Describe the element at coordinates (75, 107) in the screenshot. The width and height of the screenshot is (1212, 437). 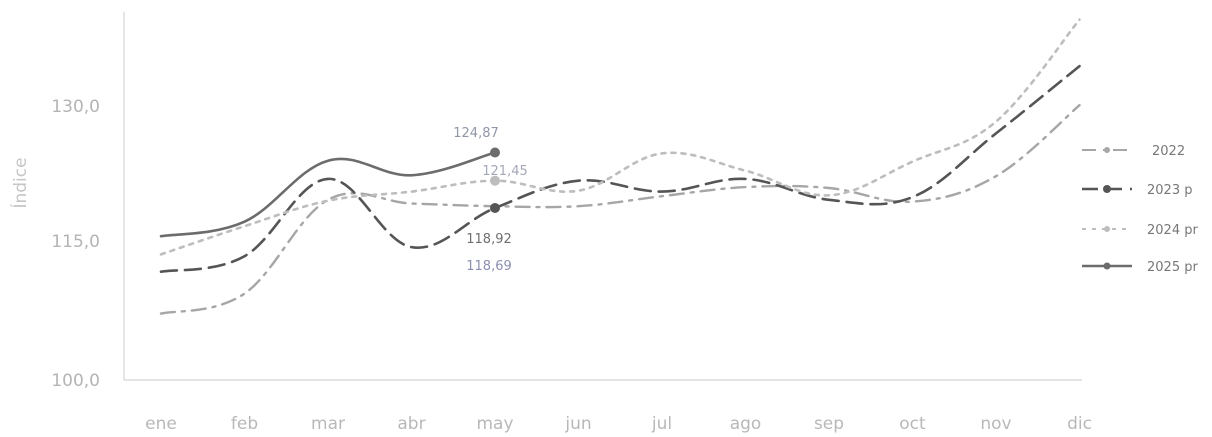
I see `y-tick-label: 130,0` at that location.